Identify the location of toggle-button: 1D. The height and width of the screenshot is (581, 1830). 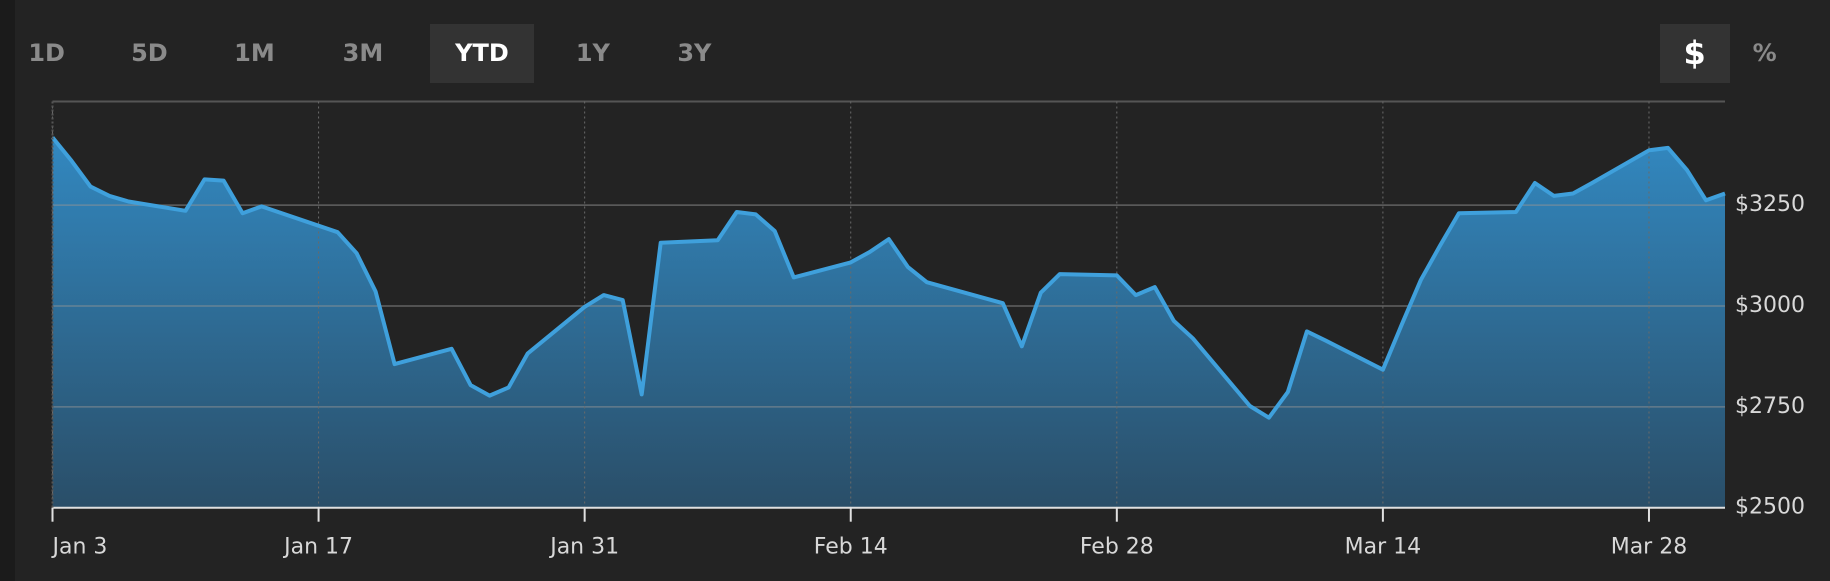
(46, 53).